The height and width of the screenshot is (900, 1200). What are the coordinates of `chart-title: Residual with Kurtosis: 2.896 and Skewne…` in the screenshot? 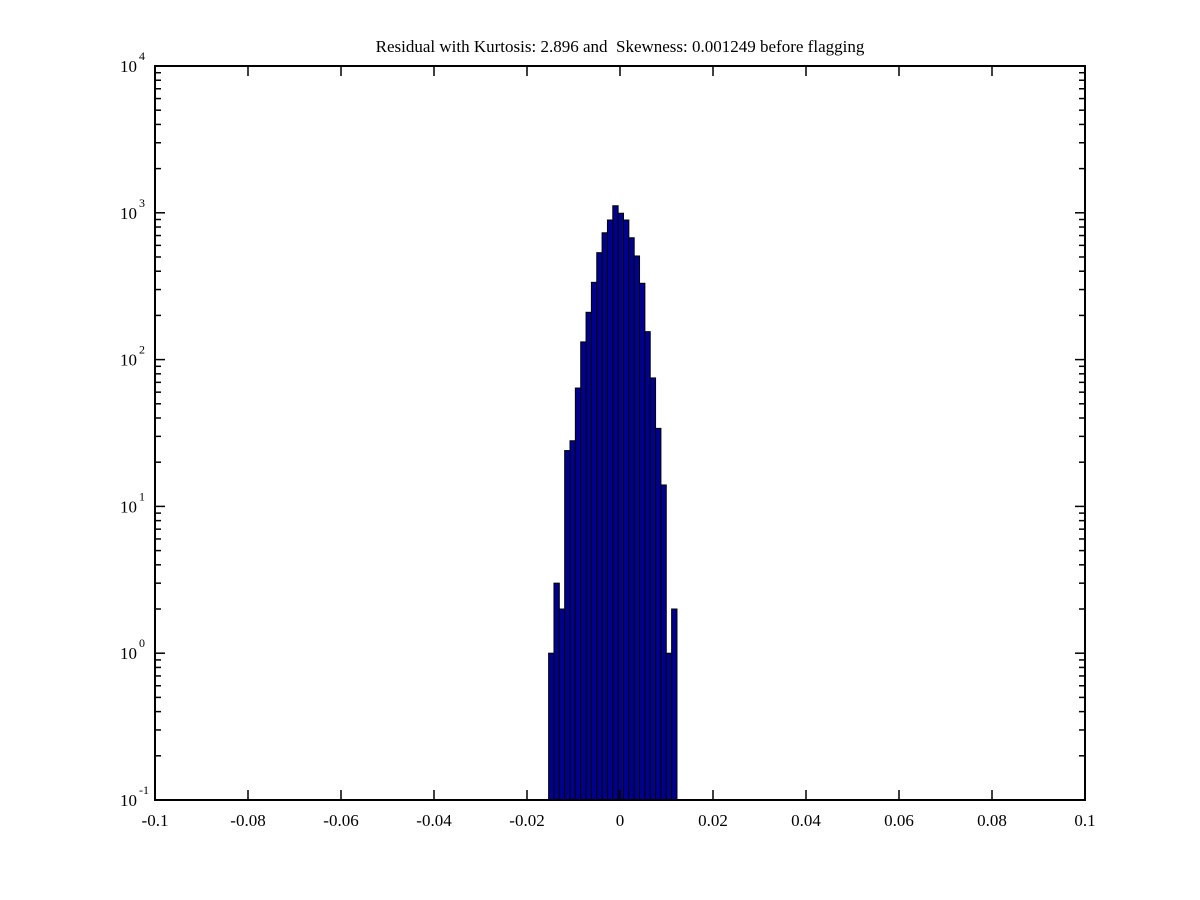 It's located at (620, 46).